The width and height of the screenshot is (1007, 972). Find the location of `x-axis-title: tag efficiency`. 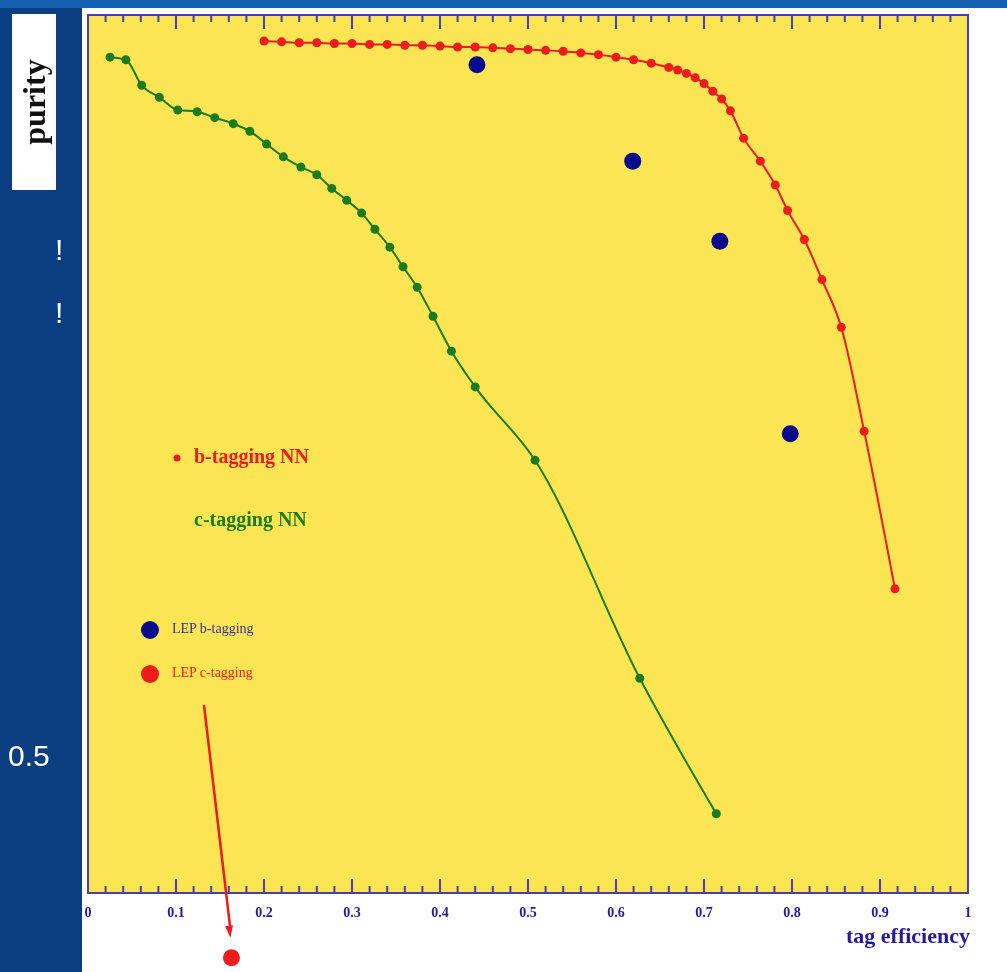

x-axis-title: tag efficiency is located at coordinates (908, 935).